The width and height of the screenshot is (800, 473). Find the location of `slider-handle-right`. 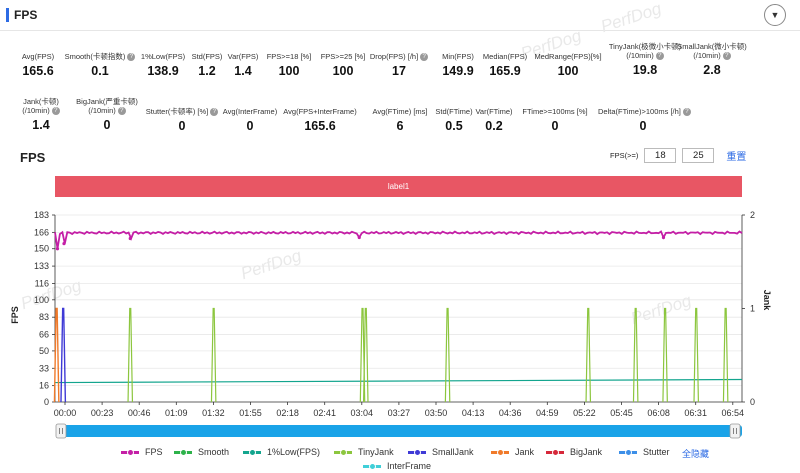

slider-handle-right is located at coordinates (735, 431).